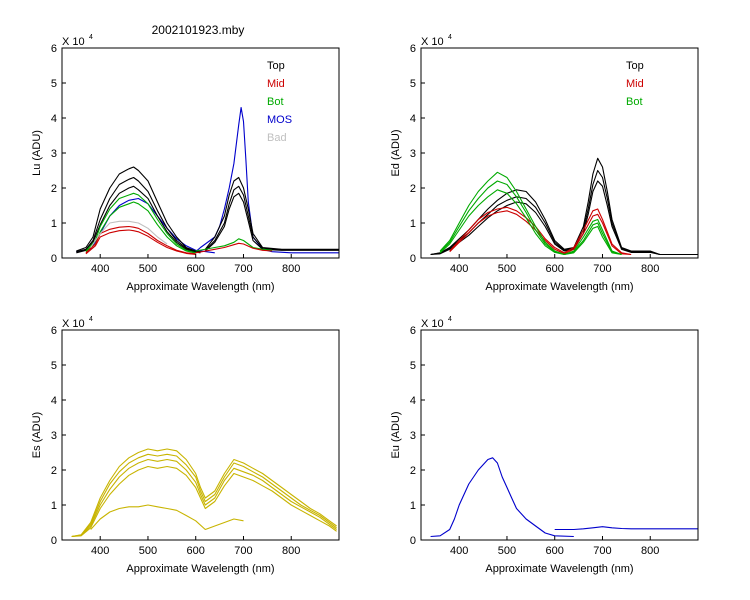  What do you see at coordinates (276, 84) in the screenshot?
I see `lu-legend-mid: Mid` at bounding box center [276, 84].